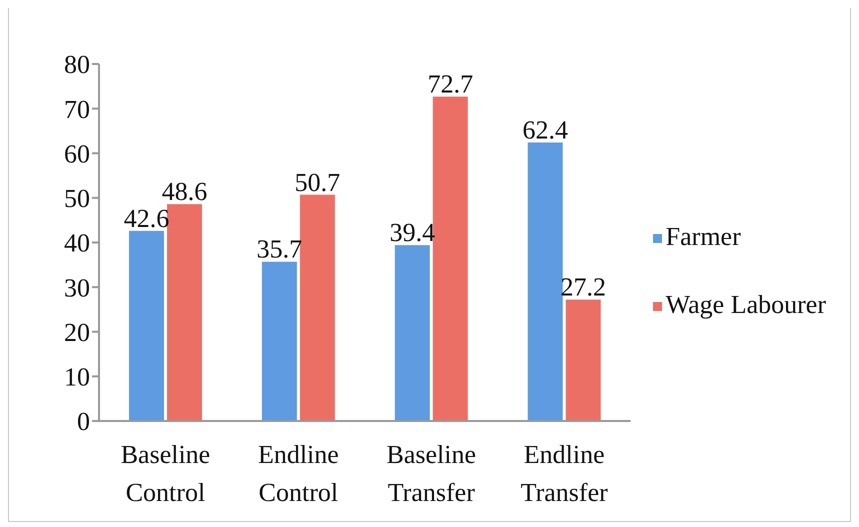 The width and height of the screenshot is (859, 527). Describe the element at coordinates (165, 473) in the screenshot. I see `x-tick-label: Baseline Control` at that location.